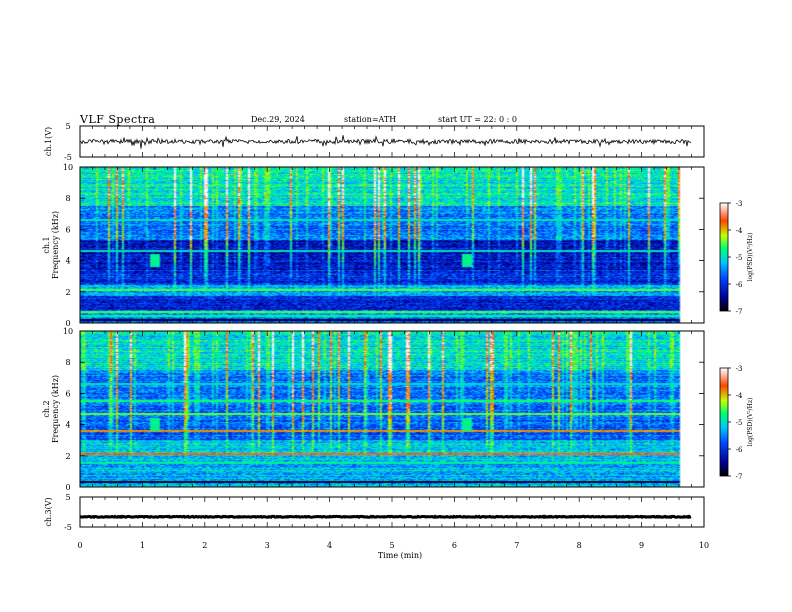 The image size is (792, 612). What do you see at coordinates (370, 119) in the screenshot?
I see `station-label: station=ATH` at bounding box center [370, 119].